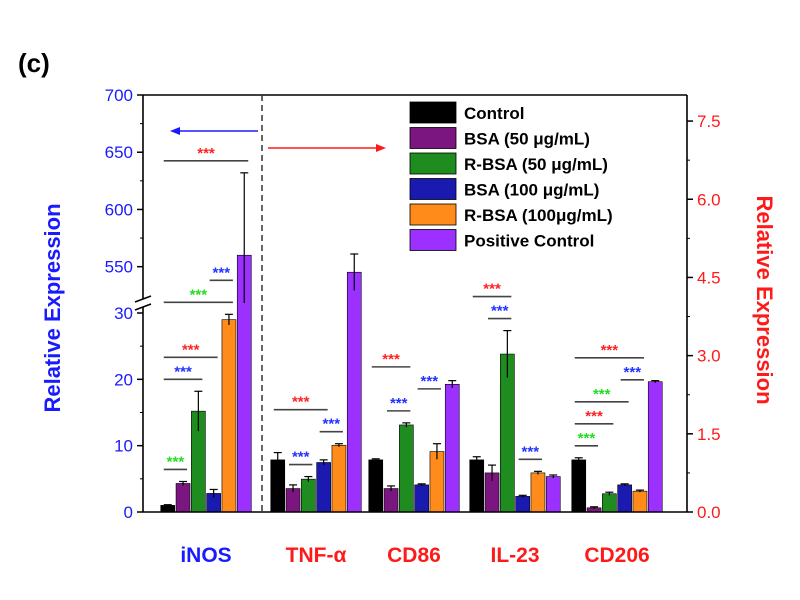 This screenshot has height=600, width=800. What do you see at coordinates (709, 121) in the screenshot?
I see `right-tick-label: 7.5` at bounding box center [709, 121].